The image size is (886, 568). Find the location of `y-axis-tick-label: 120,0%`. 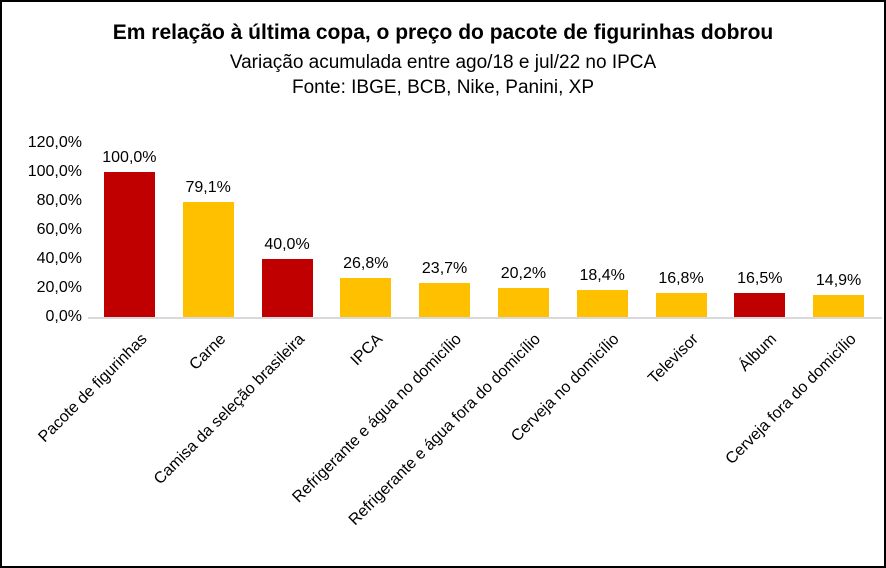

y-axis-tick-label: 120,0% is located at coordinates (54, 142).